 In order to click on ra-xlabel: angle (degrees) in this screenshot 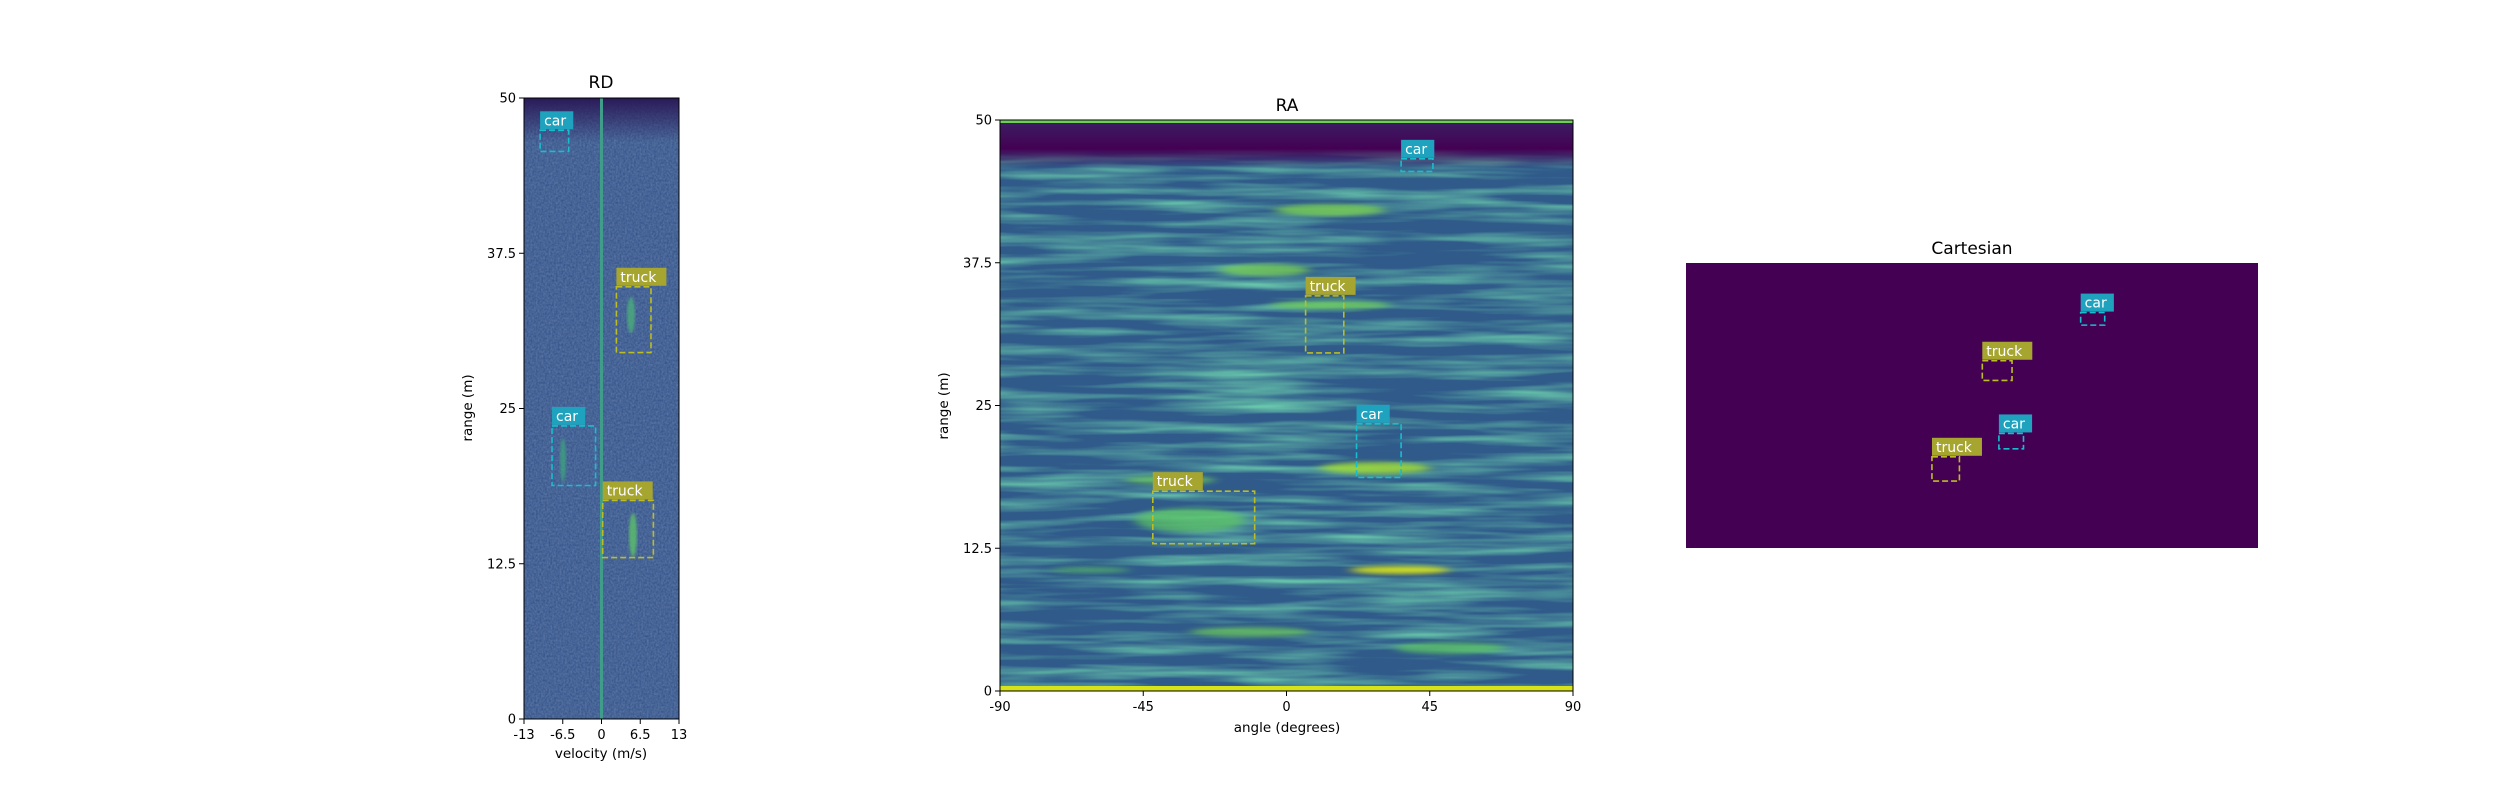, I will do `click(1287, 728)`.